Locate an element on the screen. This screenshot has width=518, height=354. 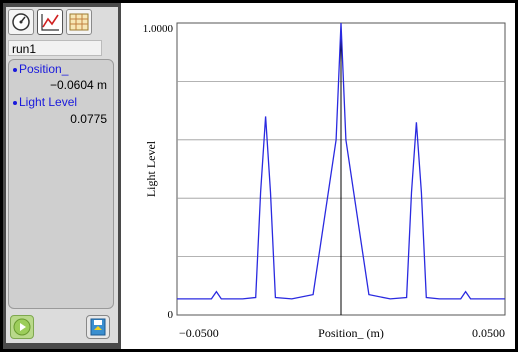
y-tick-label-bottom: 0 is located at coordinates (171, 315).